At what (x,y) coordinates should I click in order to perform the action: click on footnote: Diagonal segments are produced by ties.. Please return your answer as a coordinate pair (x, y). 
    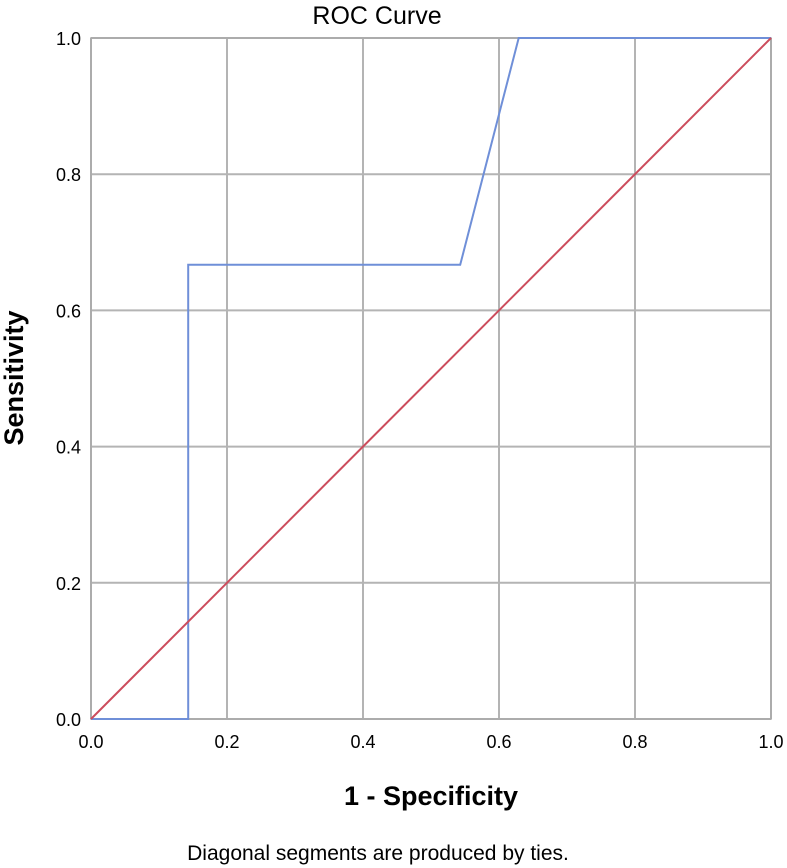
    Looking at the image, I should click on (378, 853).